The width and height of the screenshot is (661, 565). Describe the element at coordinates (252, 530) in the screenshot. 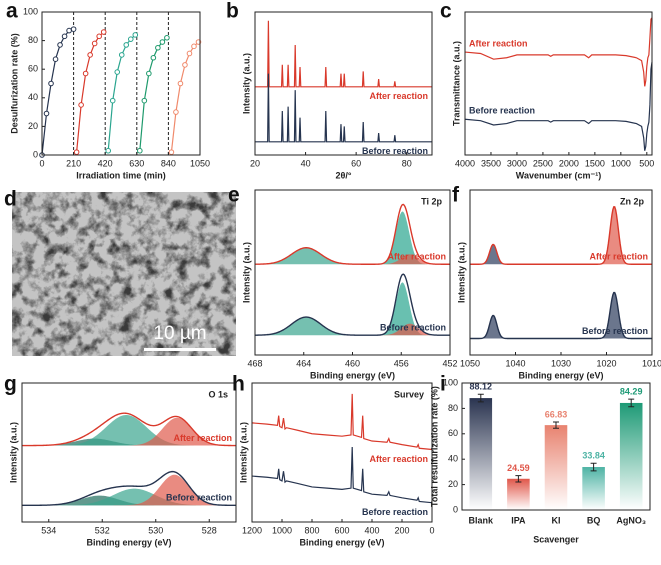

I see `x-tick-label: 1200` at that location.